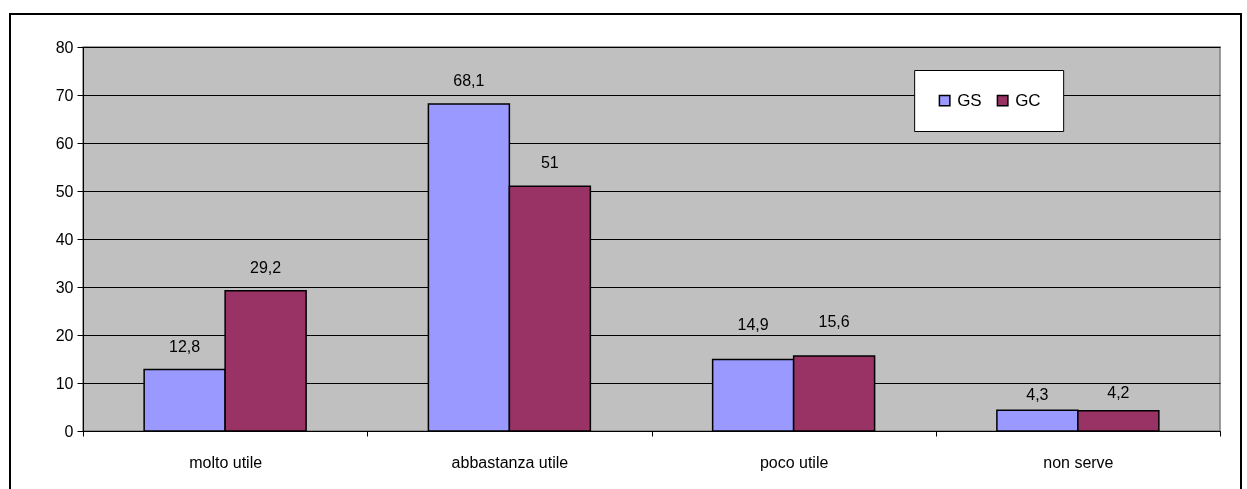  I want to click on x-tick-label: poco utile, so click(794, 462).